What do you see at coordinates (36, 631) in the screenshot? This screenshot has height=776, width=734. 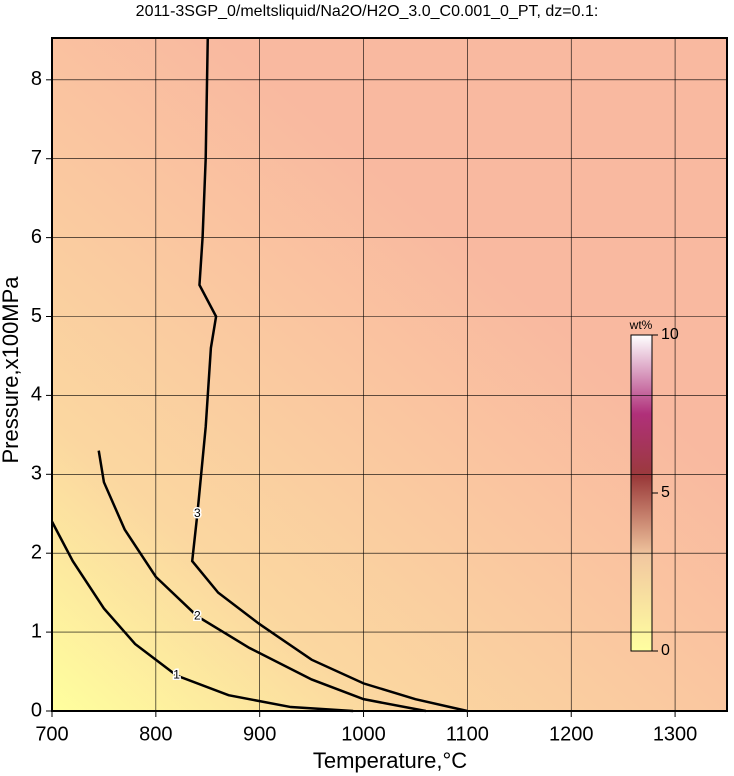 I see `y-tick-label: 1` at bounding box center [36, 631].